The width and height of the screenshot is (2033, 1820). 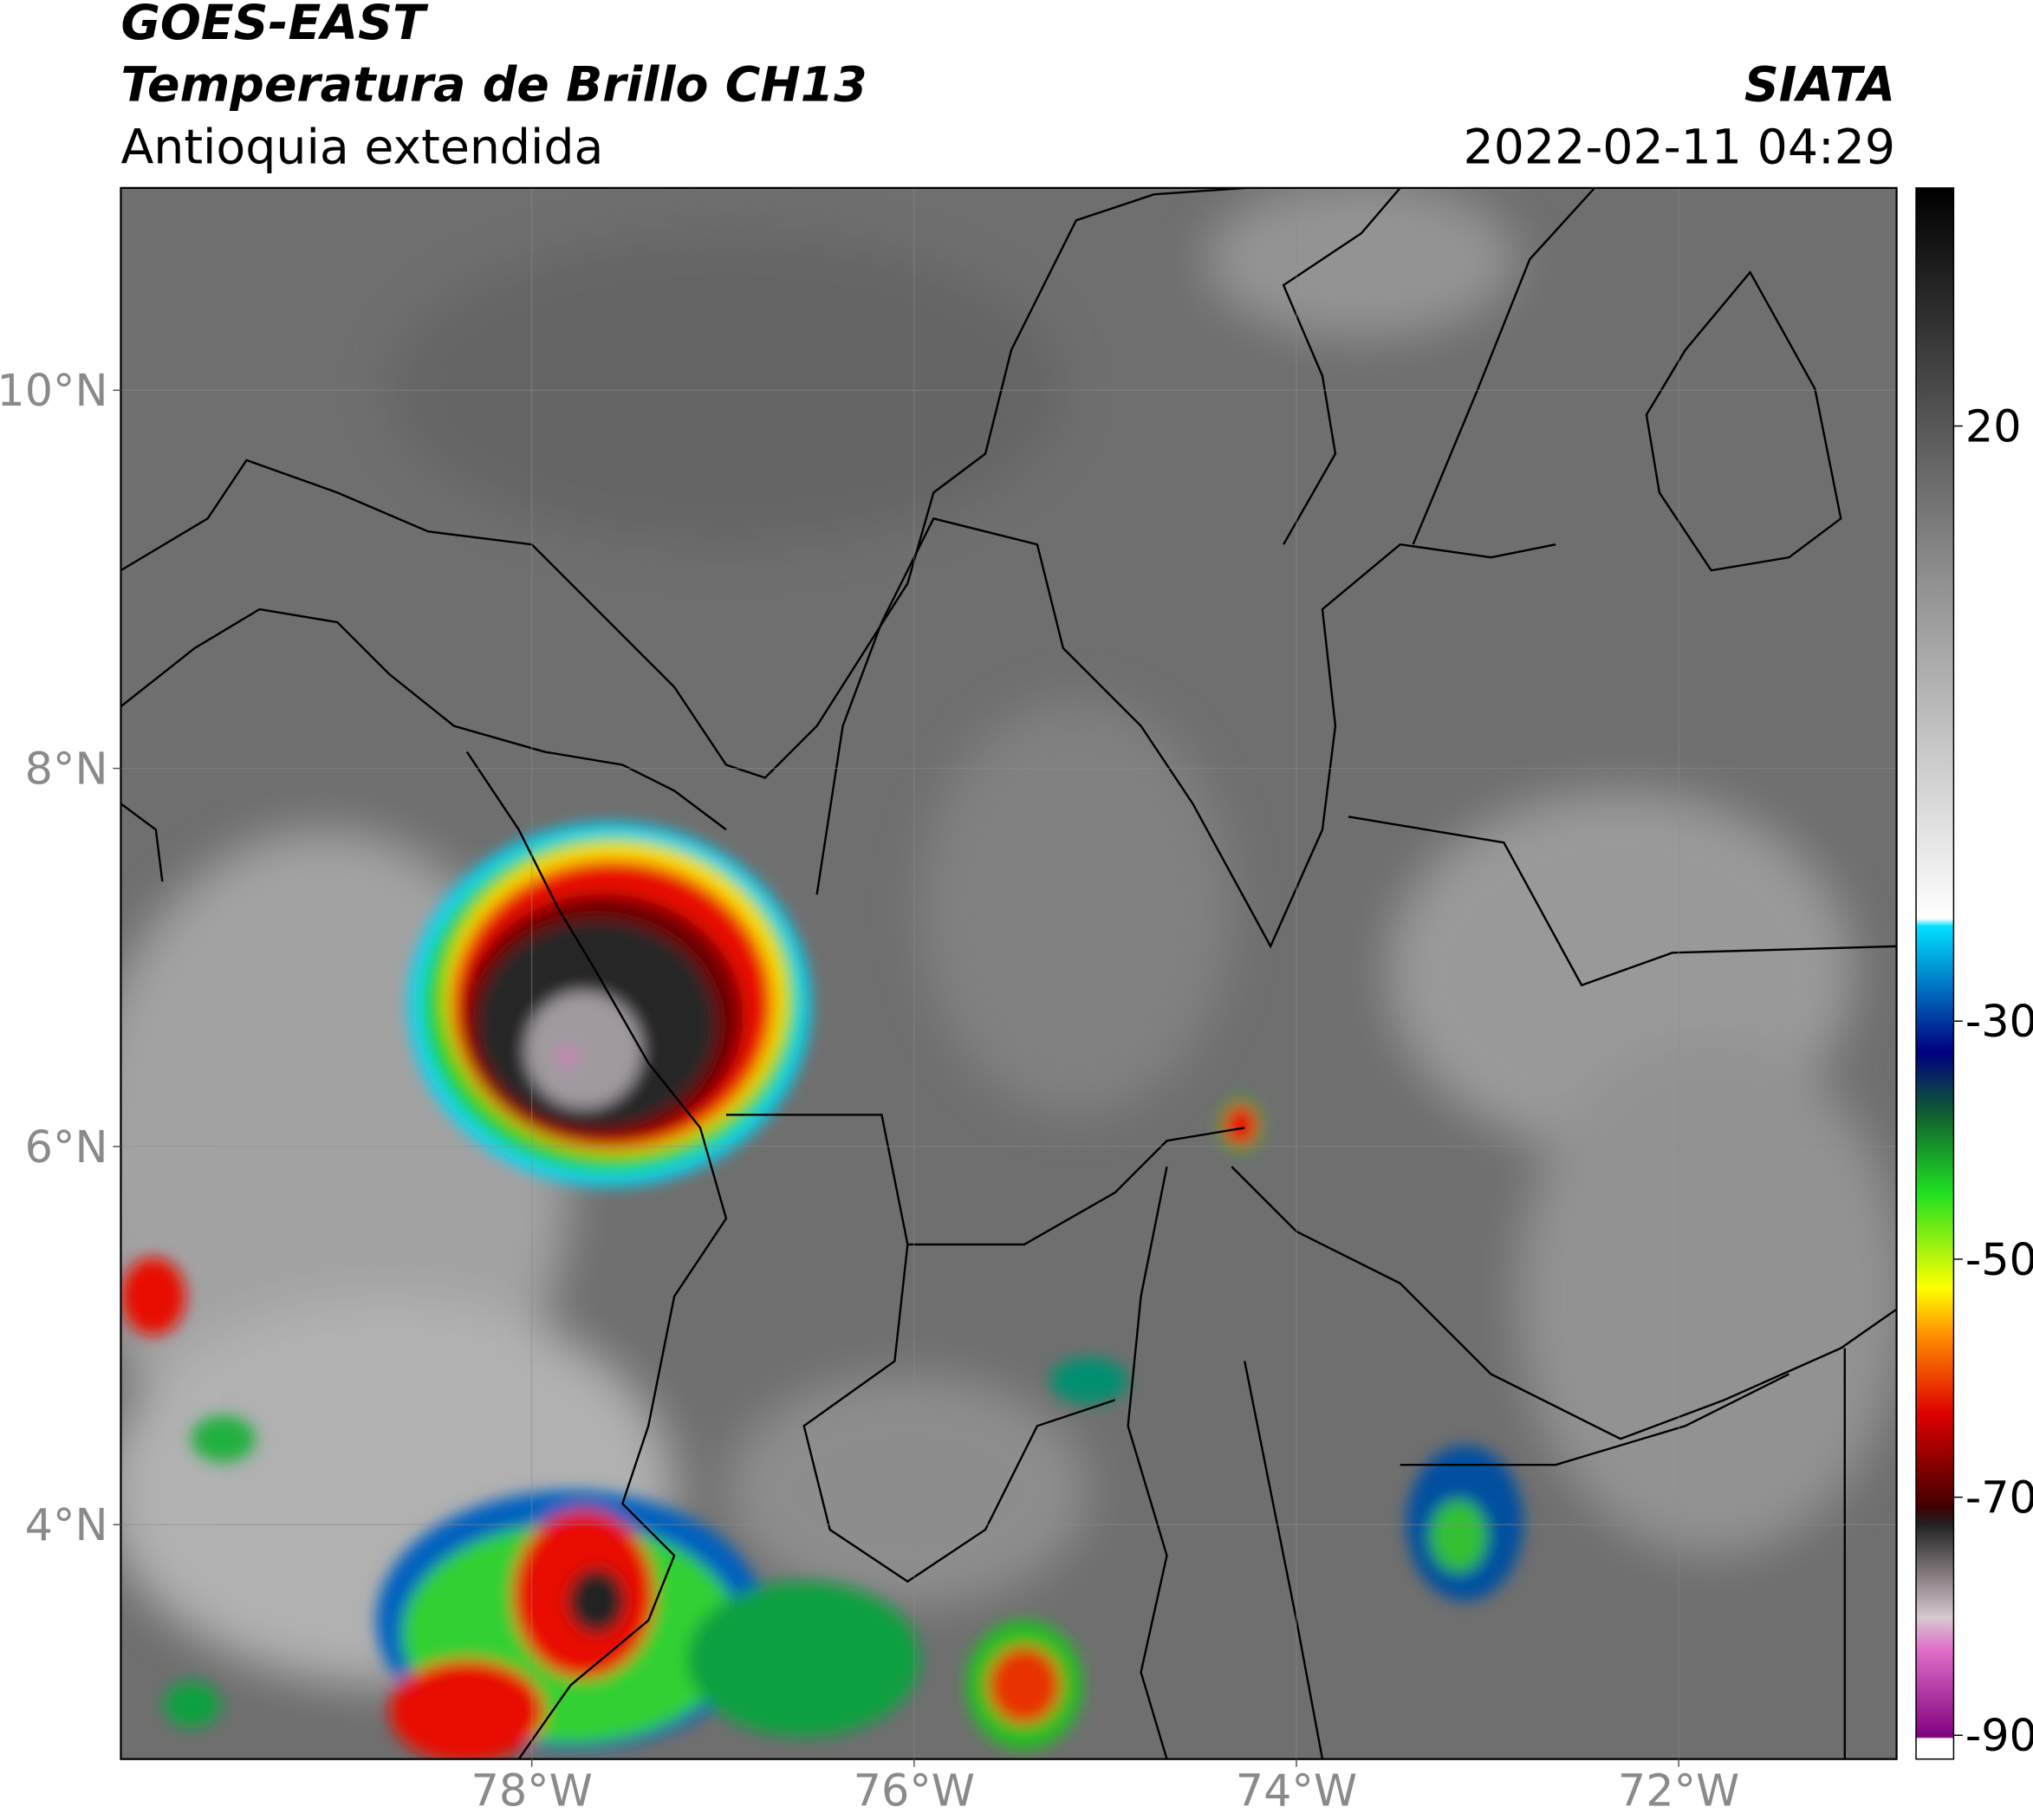 I want to click on y-tick-label: 8°N, so click(x=66, y=769).